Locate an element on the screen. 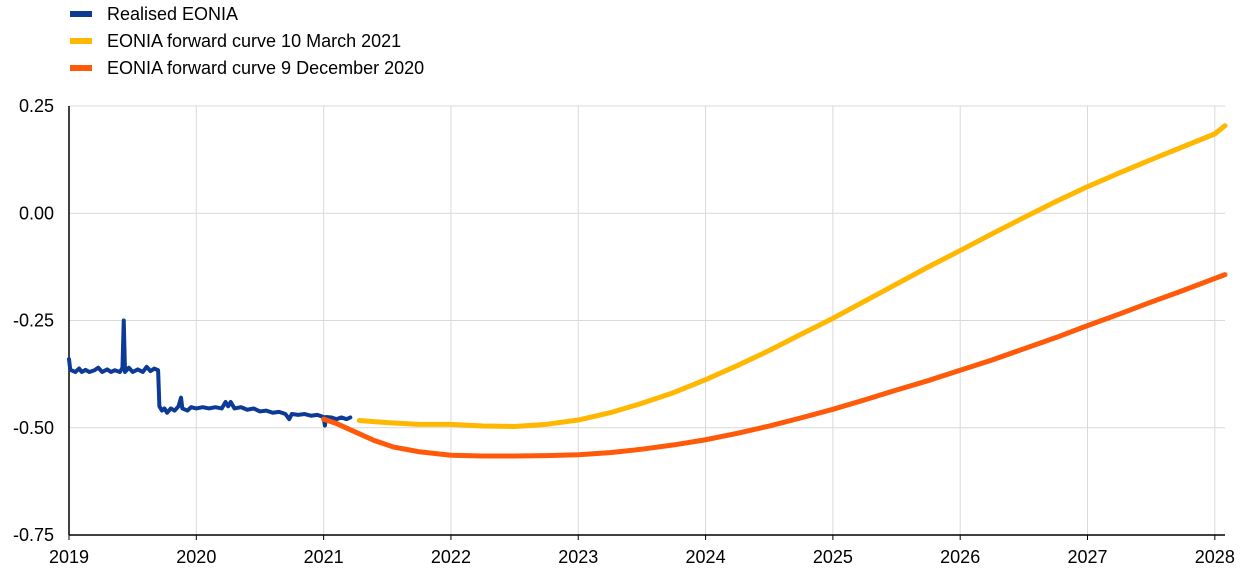 The width and height of the screenshot is (1240, 581). legend-label-3: EONIA forward curve 9 December 2020 is located at coordinates (265, 68).